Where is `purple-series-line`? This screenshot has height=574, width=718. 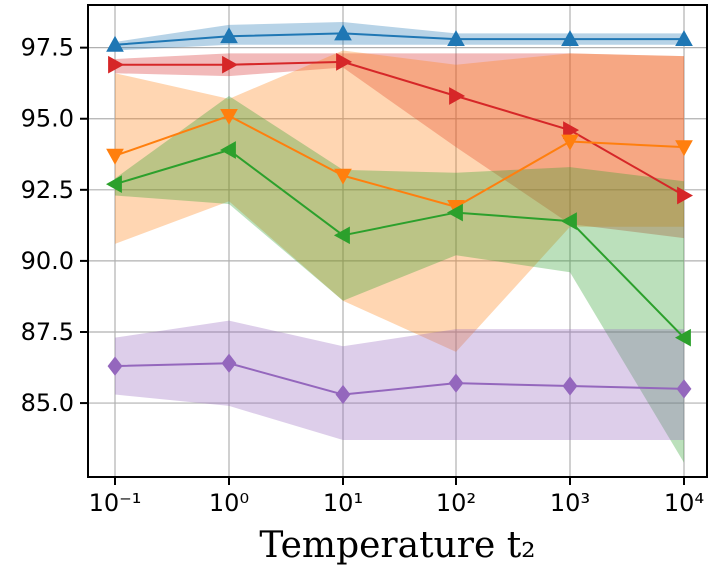
purple-series-line is located at coordinates (399, 379).